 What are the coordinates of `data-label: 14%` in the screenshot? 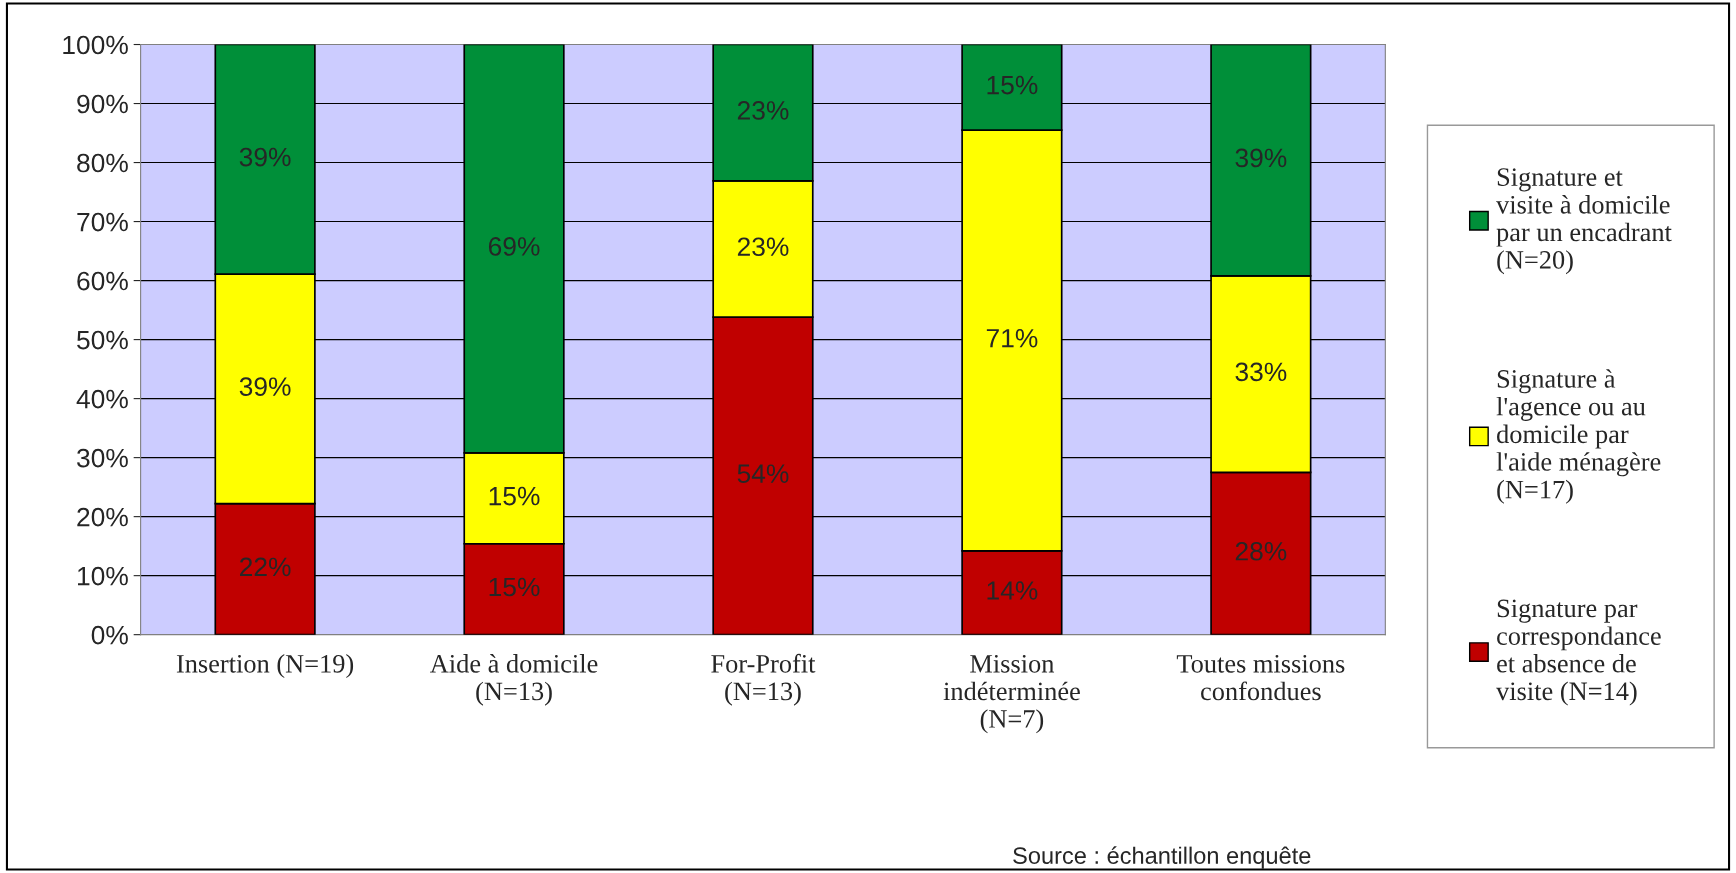 It's located at (1012, 590).